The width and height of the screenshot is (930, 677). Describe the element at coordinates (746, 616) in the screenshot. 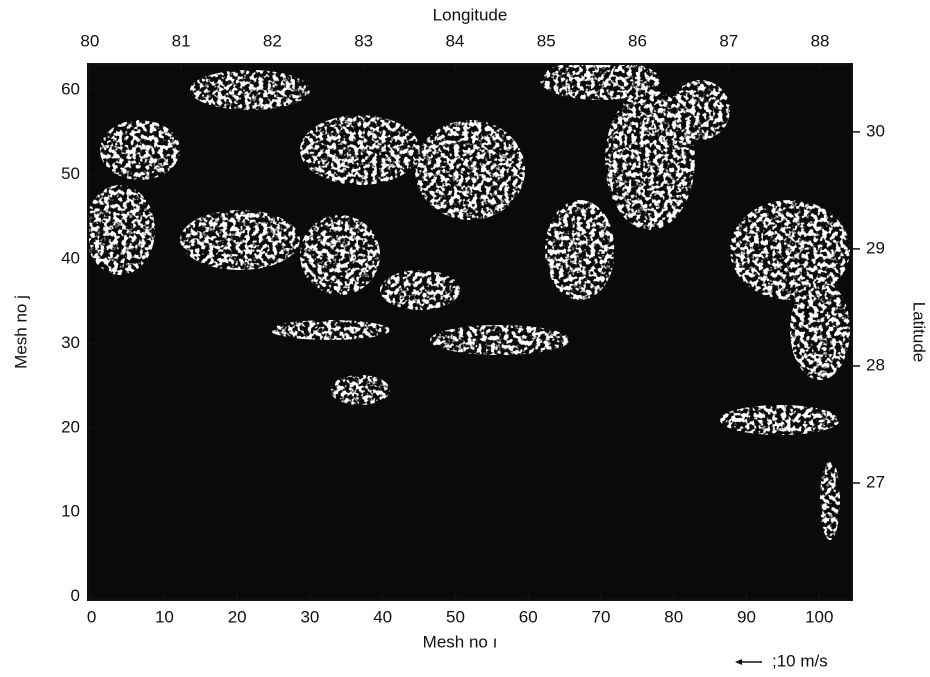

I see `x-tick-label: 90` at that location.